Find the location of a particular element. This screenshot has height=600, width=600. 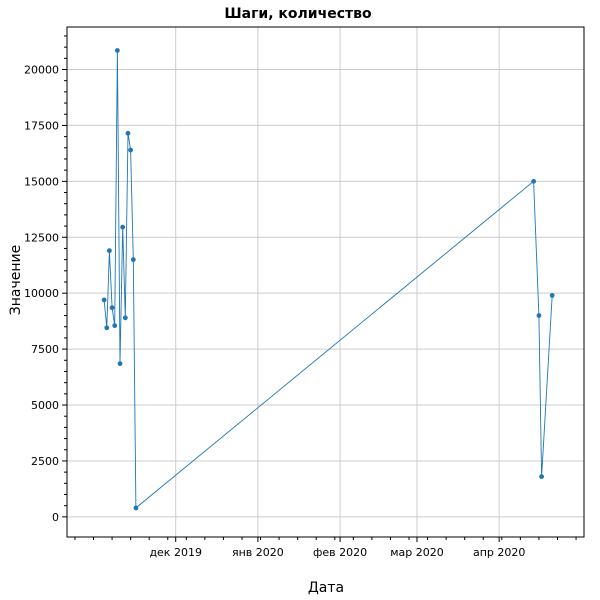

y-tick-label: 7500 is located at coordinates (45, 349).